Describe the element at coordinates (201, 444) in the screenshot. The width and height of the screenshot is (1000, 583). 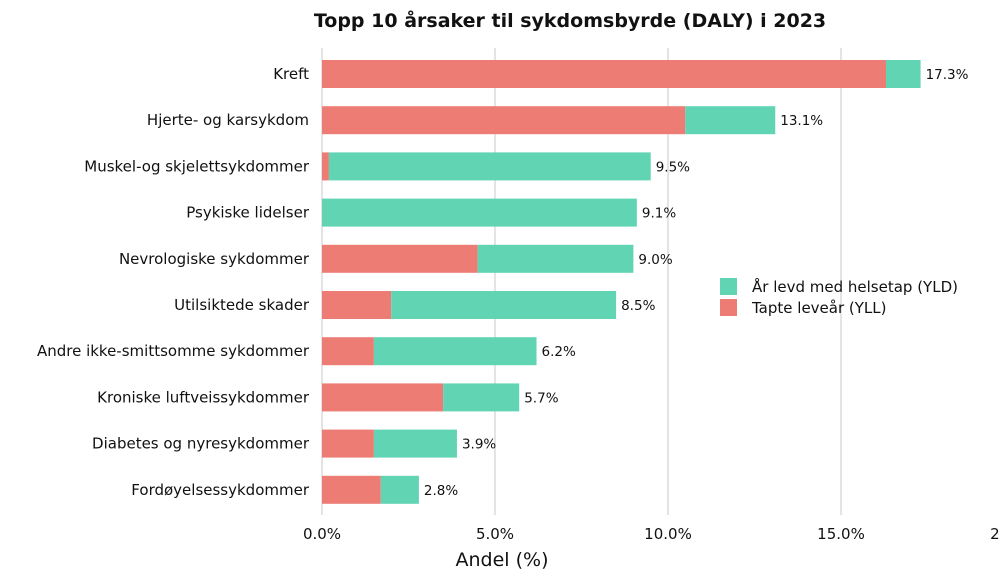
I see `category-label: Diabetes og nyresykdommer` at that location.